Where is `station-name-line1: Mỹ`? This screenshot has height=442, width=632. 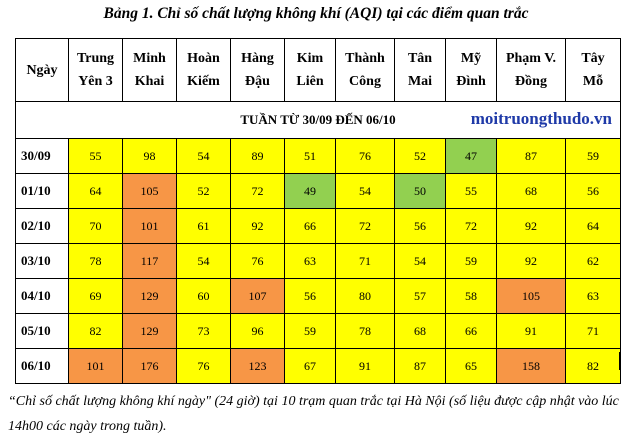
station-name-line1: Mỹ is located at coordinates (471, 58).